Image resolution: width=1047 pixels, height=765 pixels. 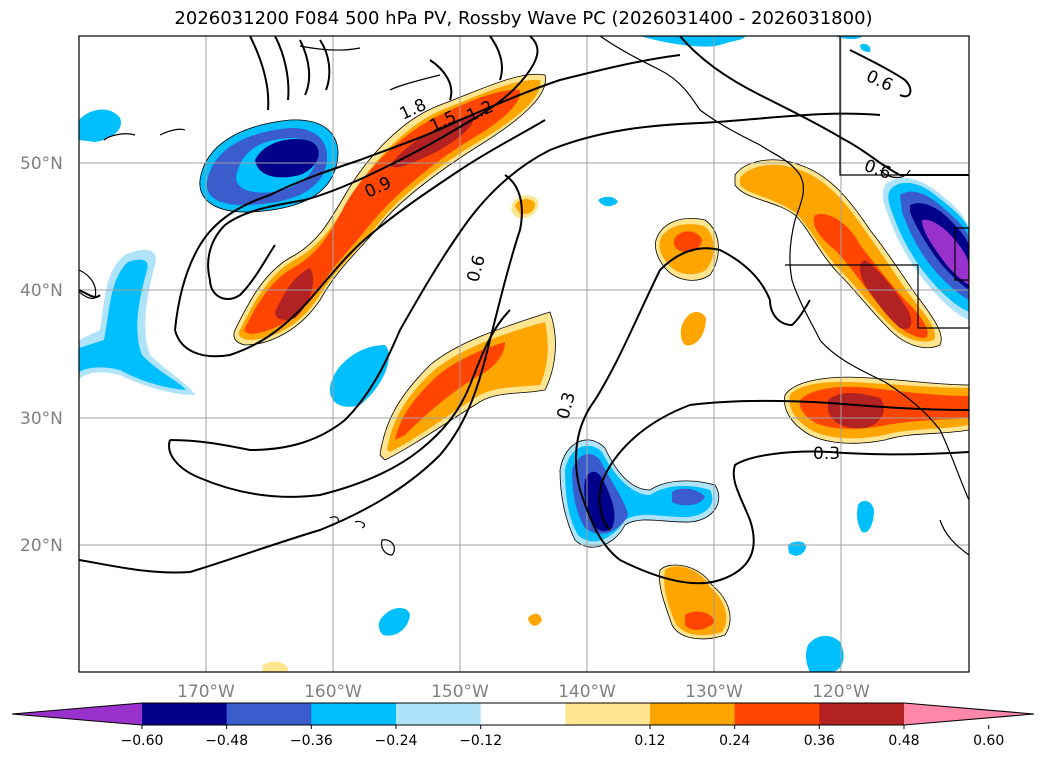 I want to click on colorbar-extend-min, so click(x=77, y=714).